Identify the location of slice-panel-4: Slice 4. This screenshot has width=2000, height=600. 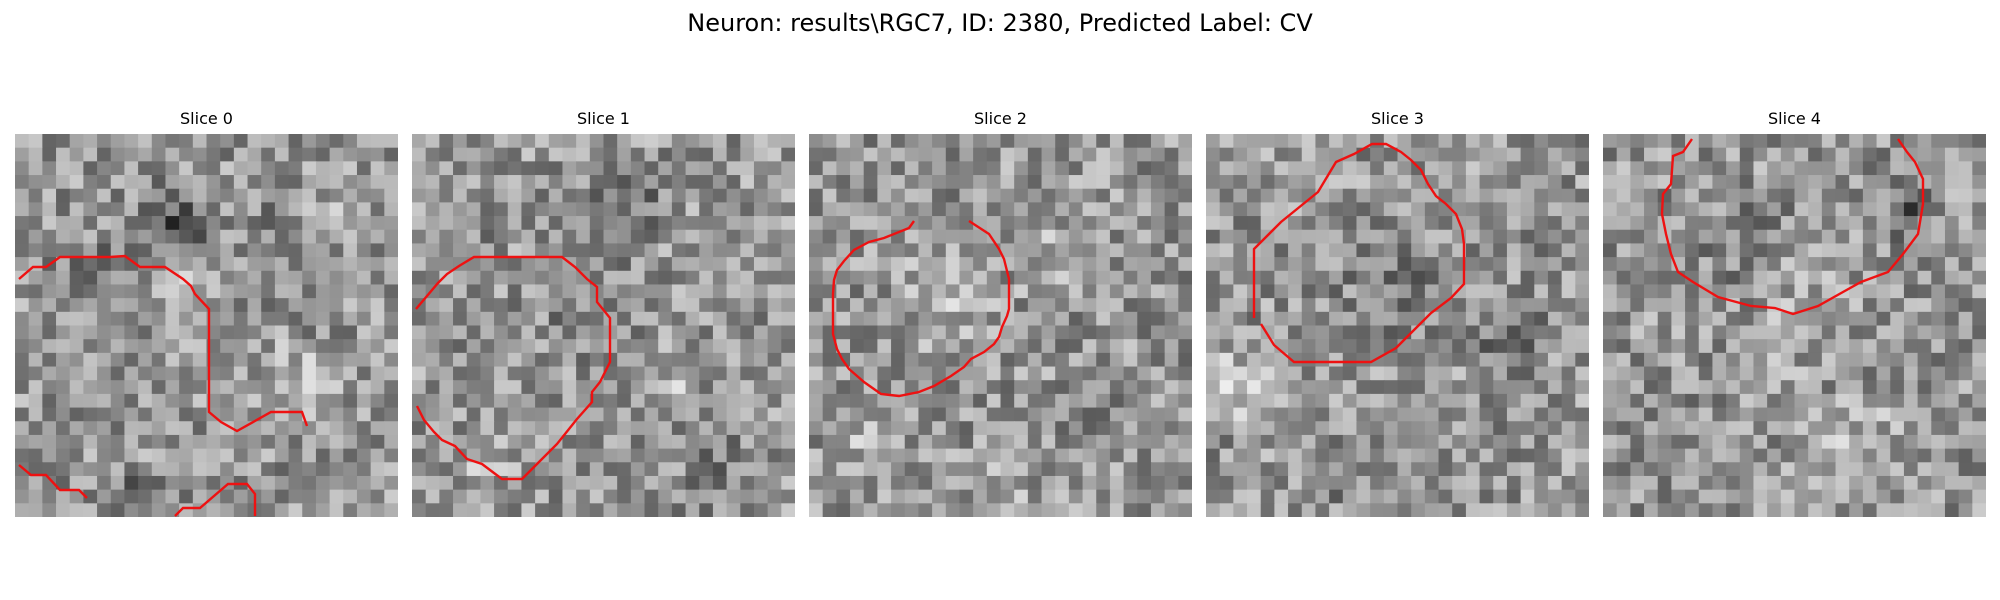
(1794, 312).